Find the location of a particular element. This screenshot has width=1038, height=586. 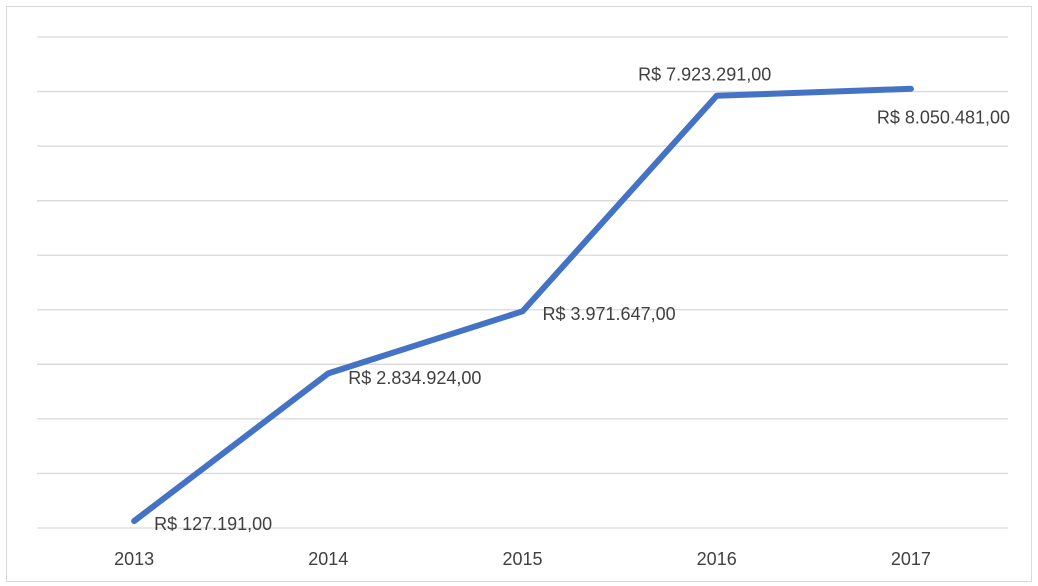

data-label: R$ 3.971.647,00 is located at coordinates (609, 314).